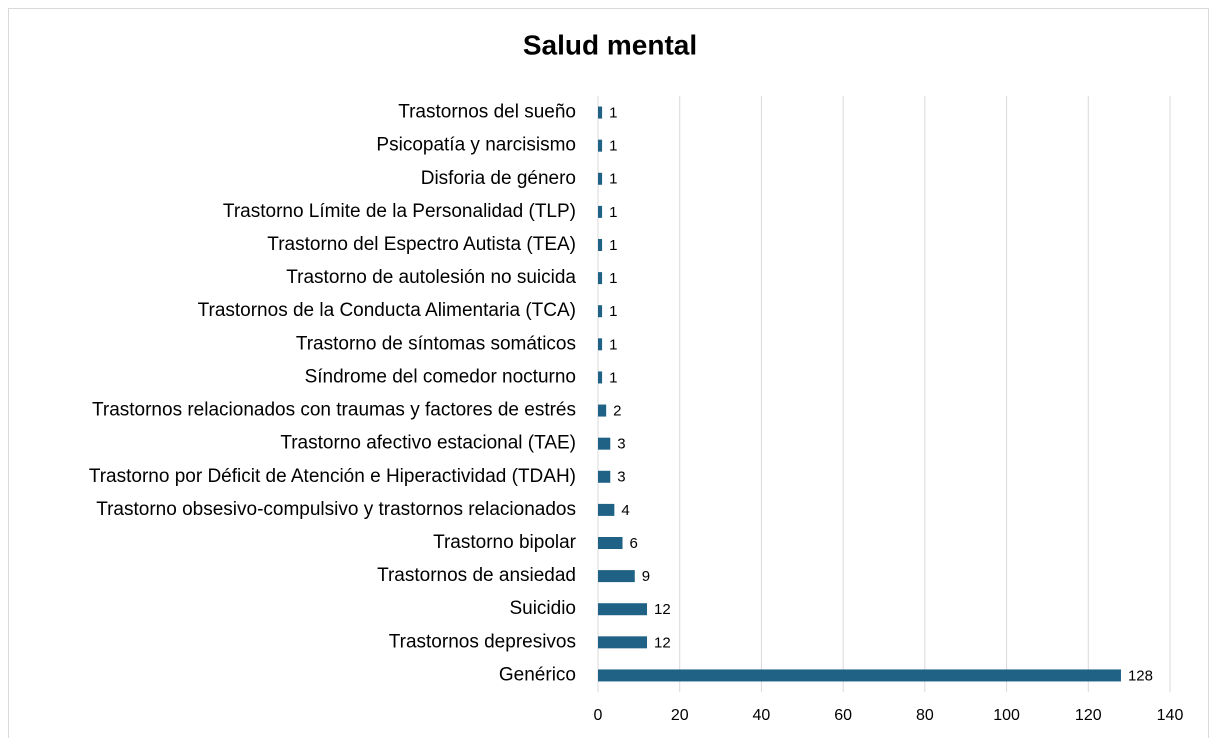  I want to click on x-tick-label: 60, so click(843, 715).